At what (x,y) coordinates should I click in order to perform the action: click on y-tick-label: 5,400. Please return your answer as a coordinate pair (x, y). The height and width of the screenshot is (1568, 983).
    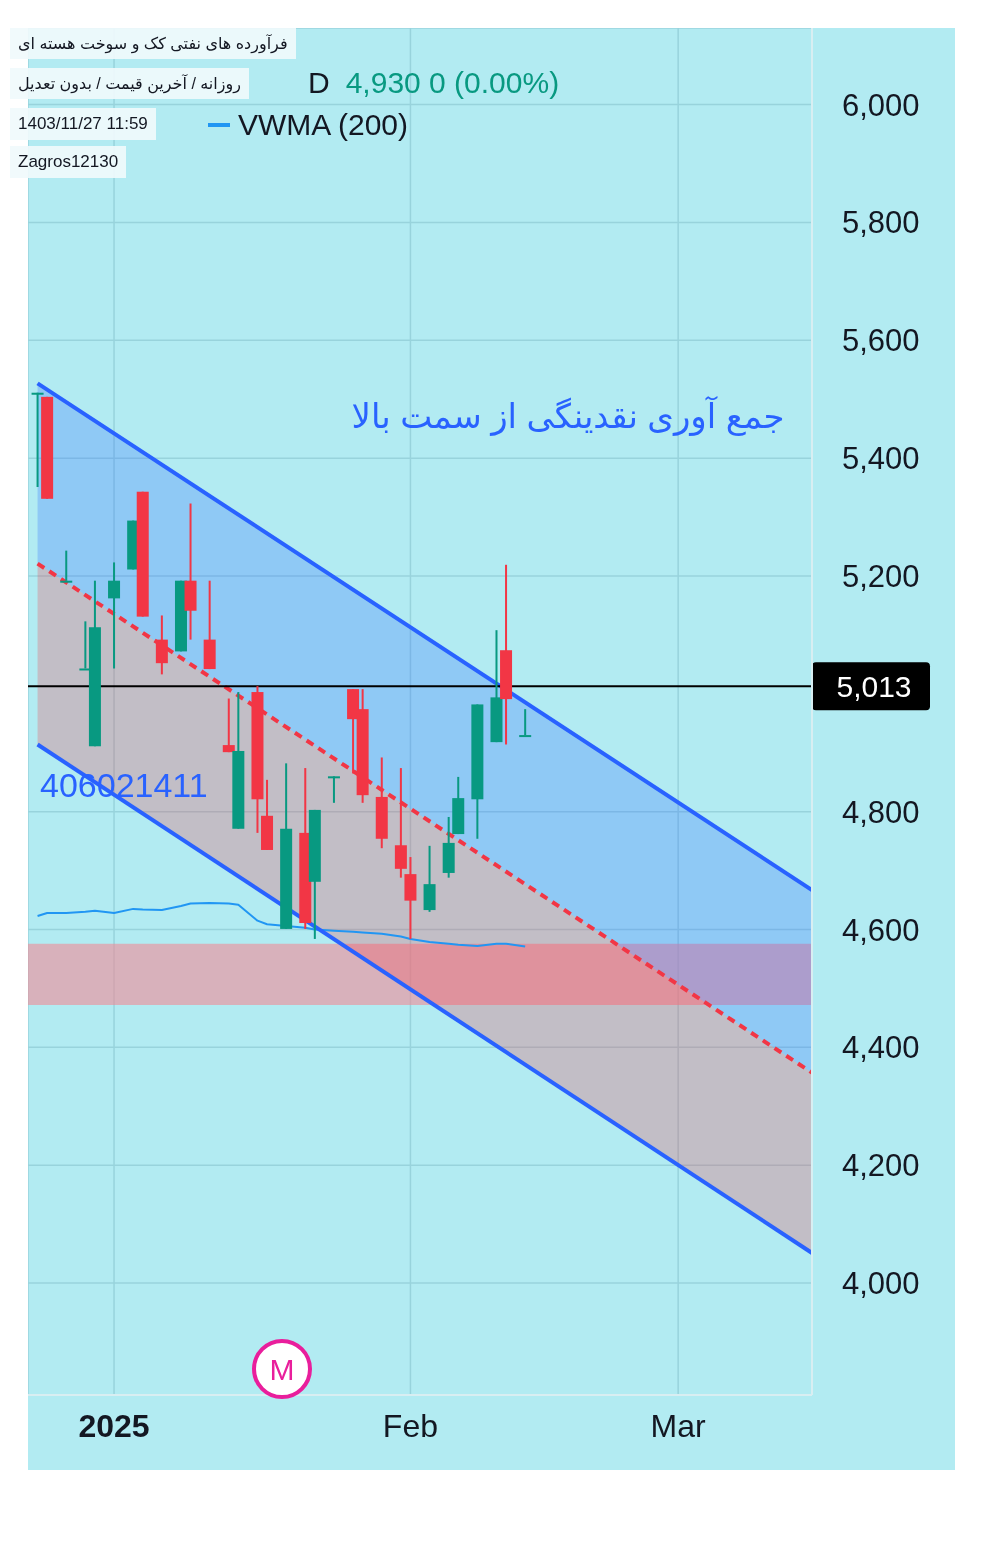
    Looking at the image, I should click on (881, 459).